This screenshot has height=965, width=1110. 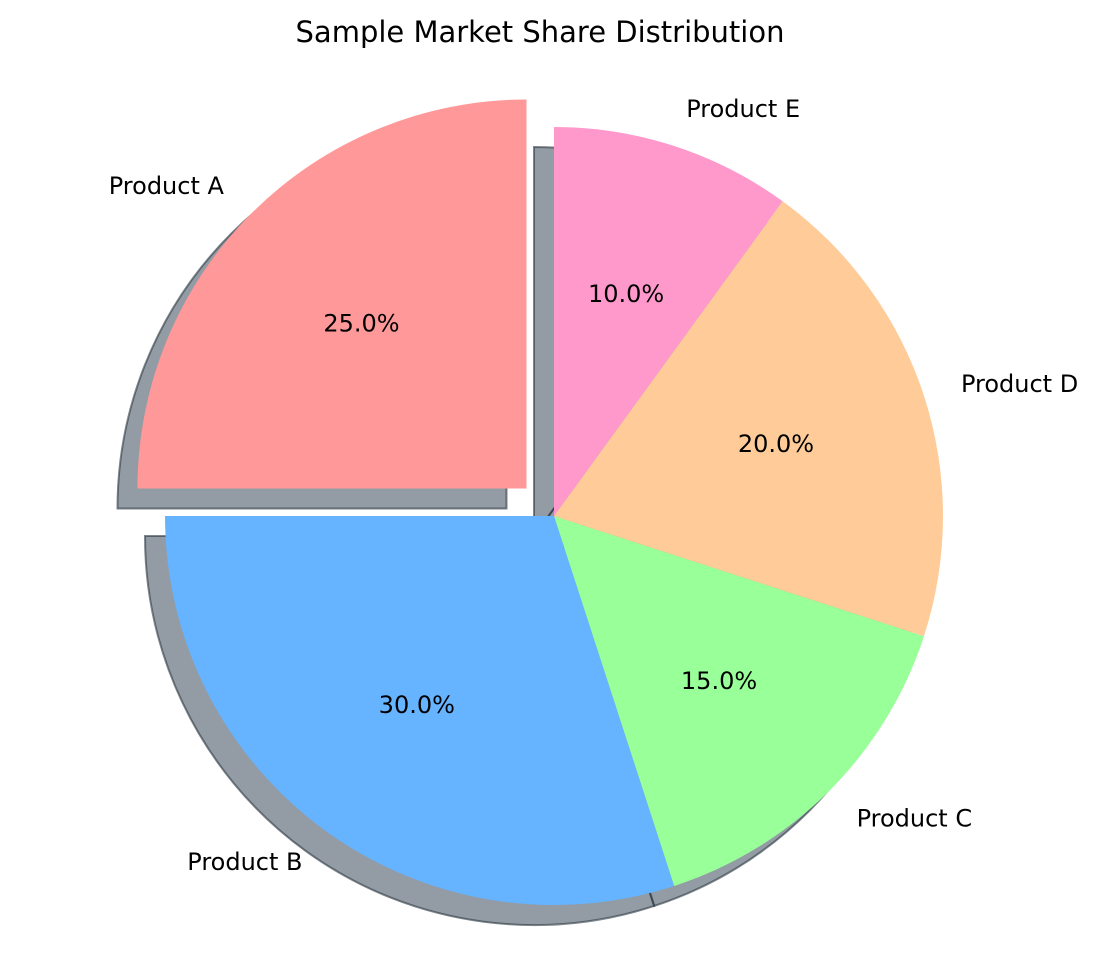 What do you see at coordinates (332, 294) in the screenshot?
I see `slice-product-a` at bounding box center [332, 294].